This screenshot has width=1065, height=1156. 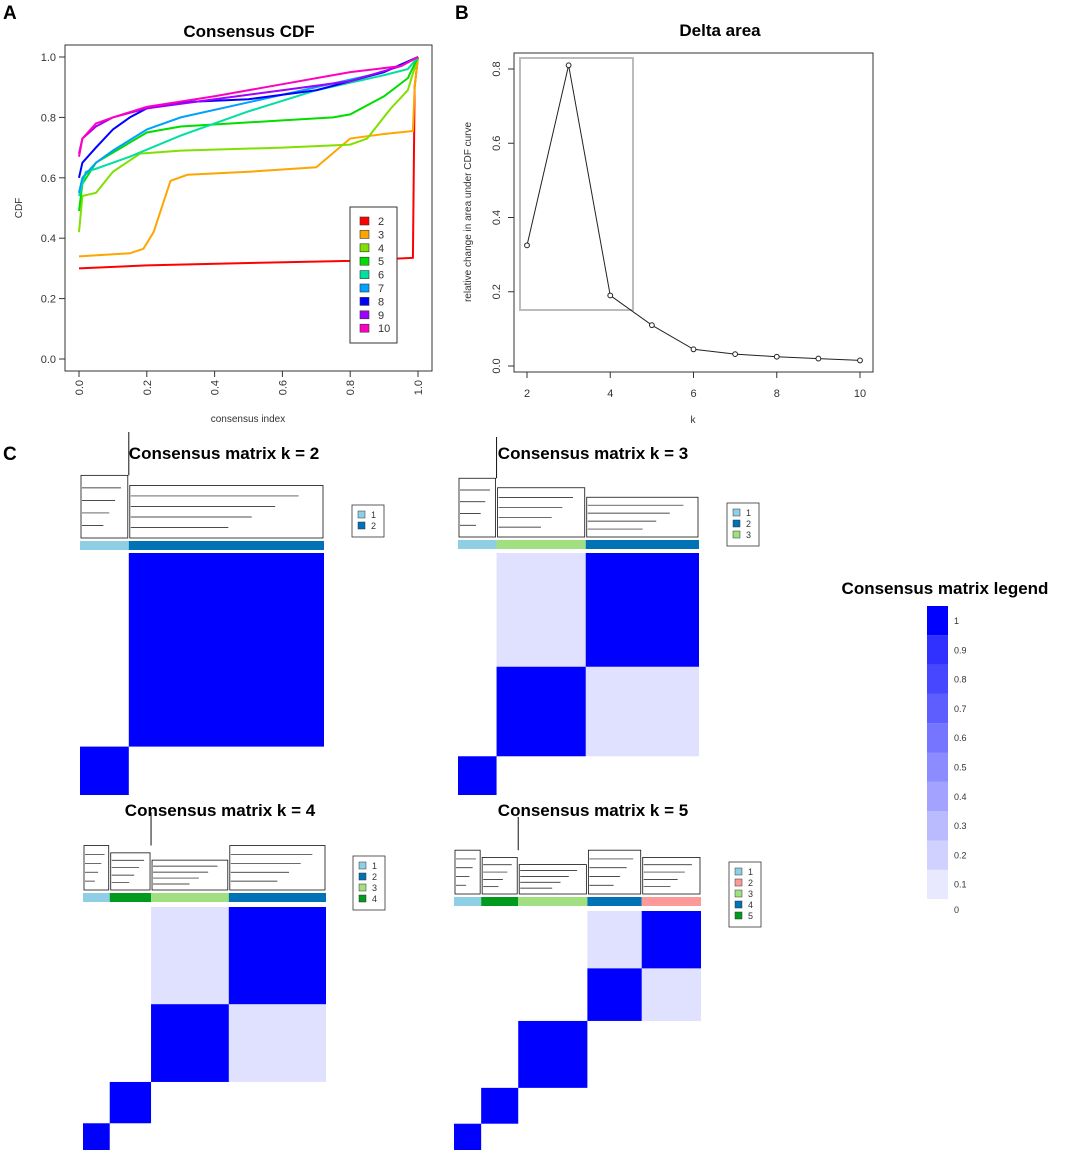 I want to click on legend-swatch-k6, so click(x=364, y=274).